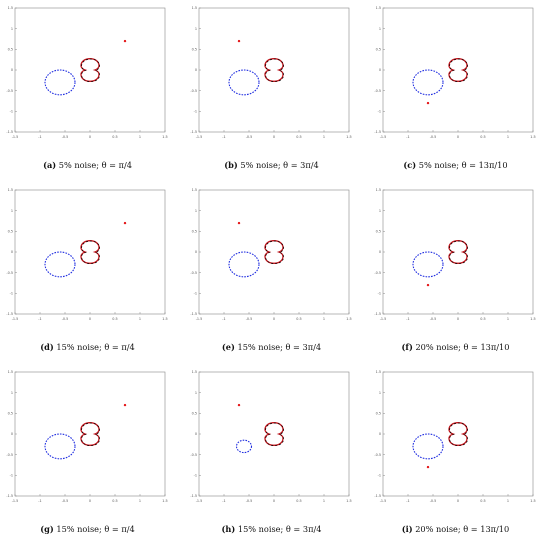 This screenshot has width=550, height=542. What do you see at coordinates (463, 165) in the screenshot?
I see `caption-text: 5% noise; θ = 13π/10` at bounding box center [463, 165].